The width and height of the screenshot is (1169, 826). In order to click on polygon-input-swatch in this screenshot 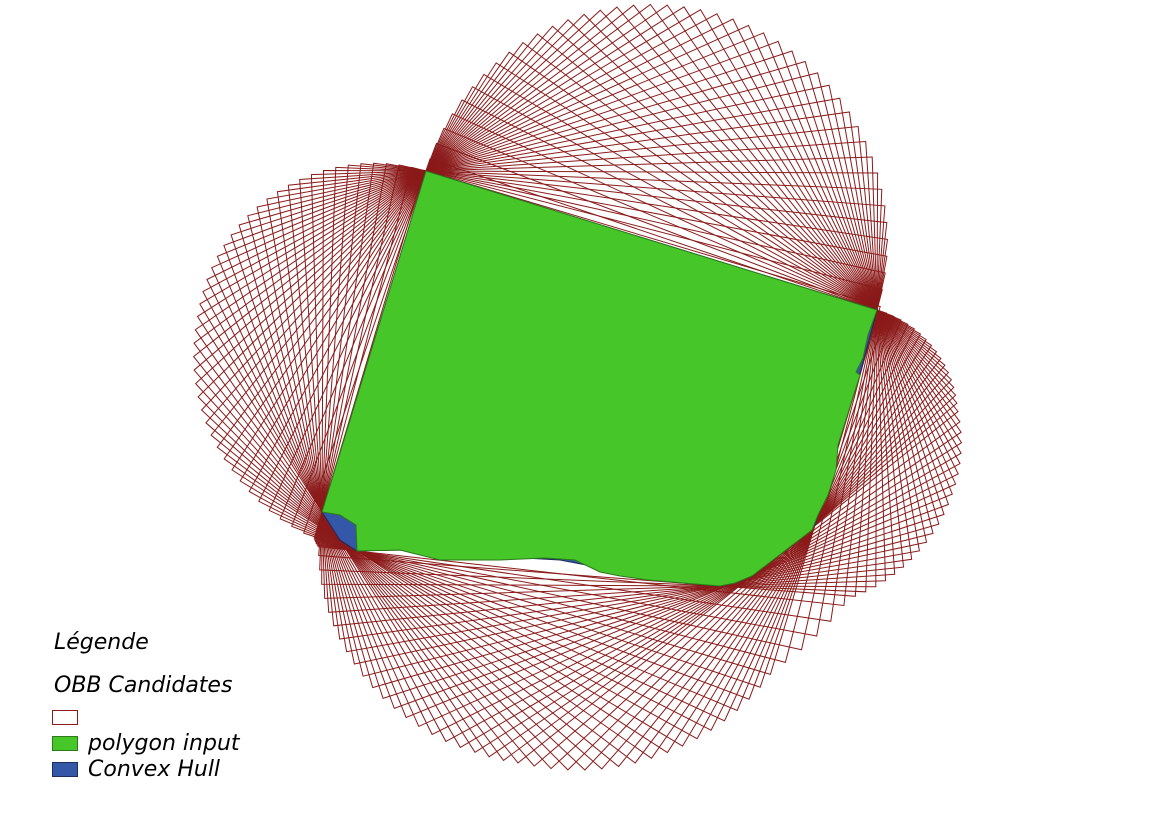, I will do `click(65, 743)`.